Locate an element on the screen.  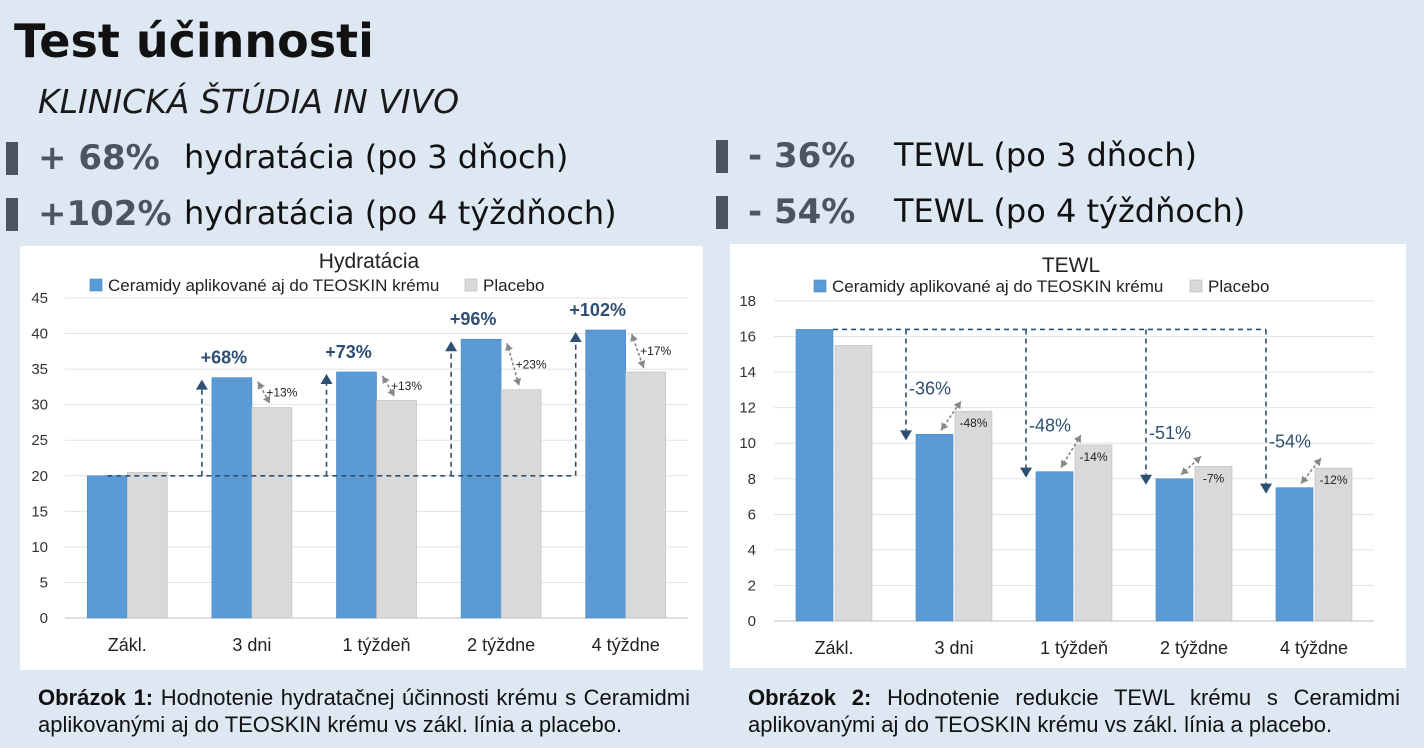
y-tick-label: 4 is located at coordinates (752, 550).